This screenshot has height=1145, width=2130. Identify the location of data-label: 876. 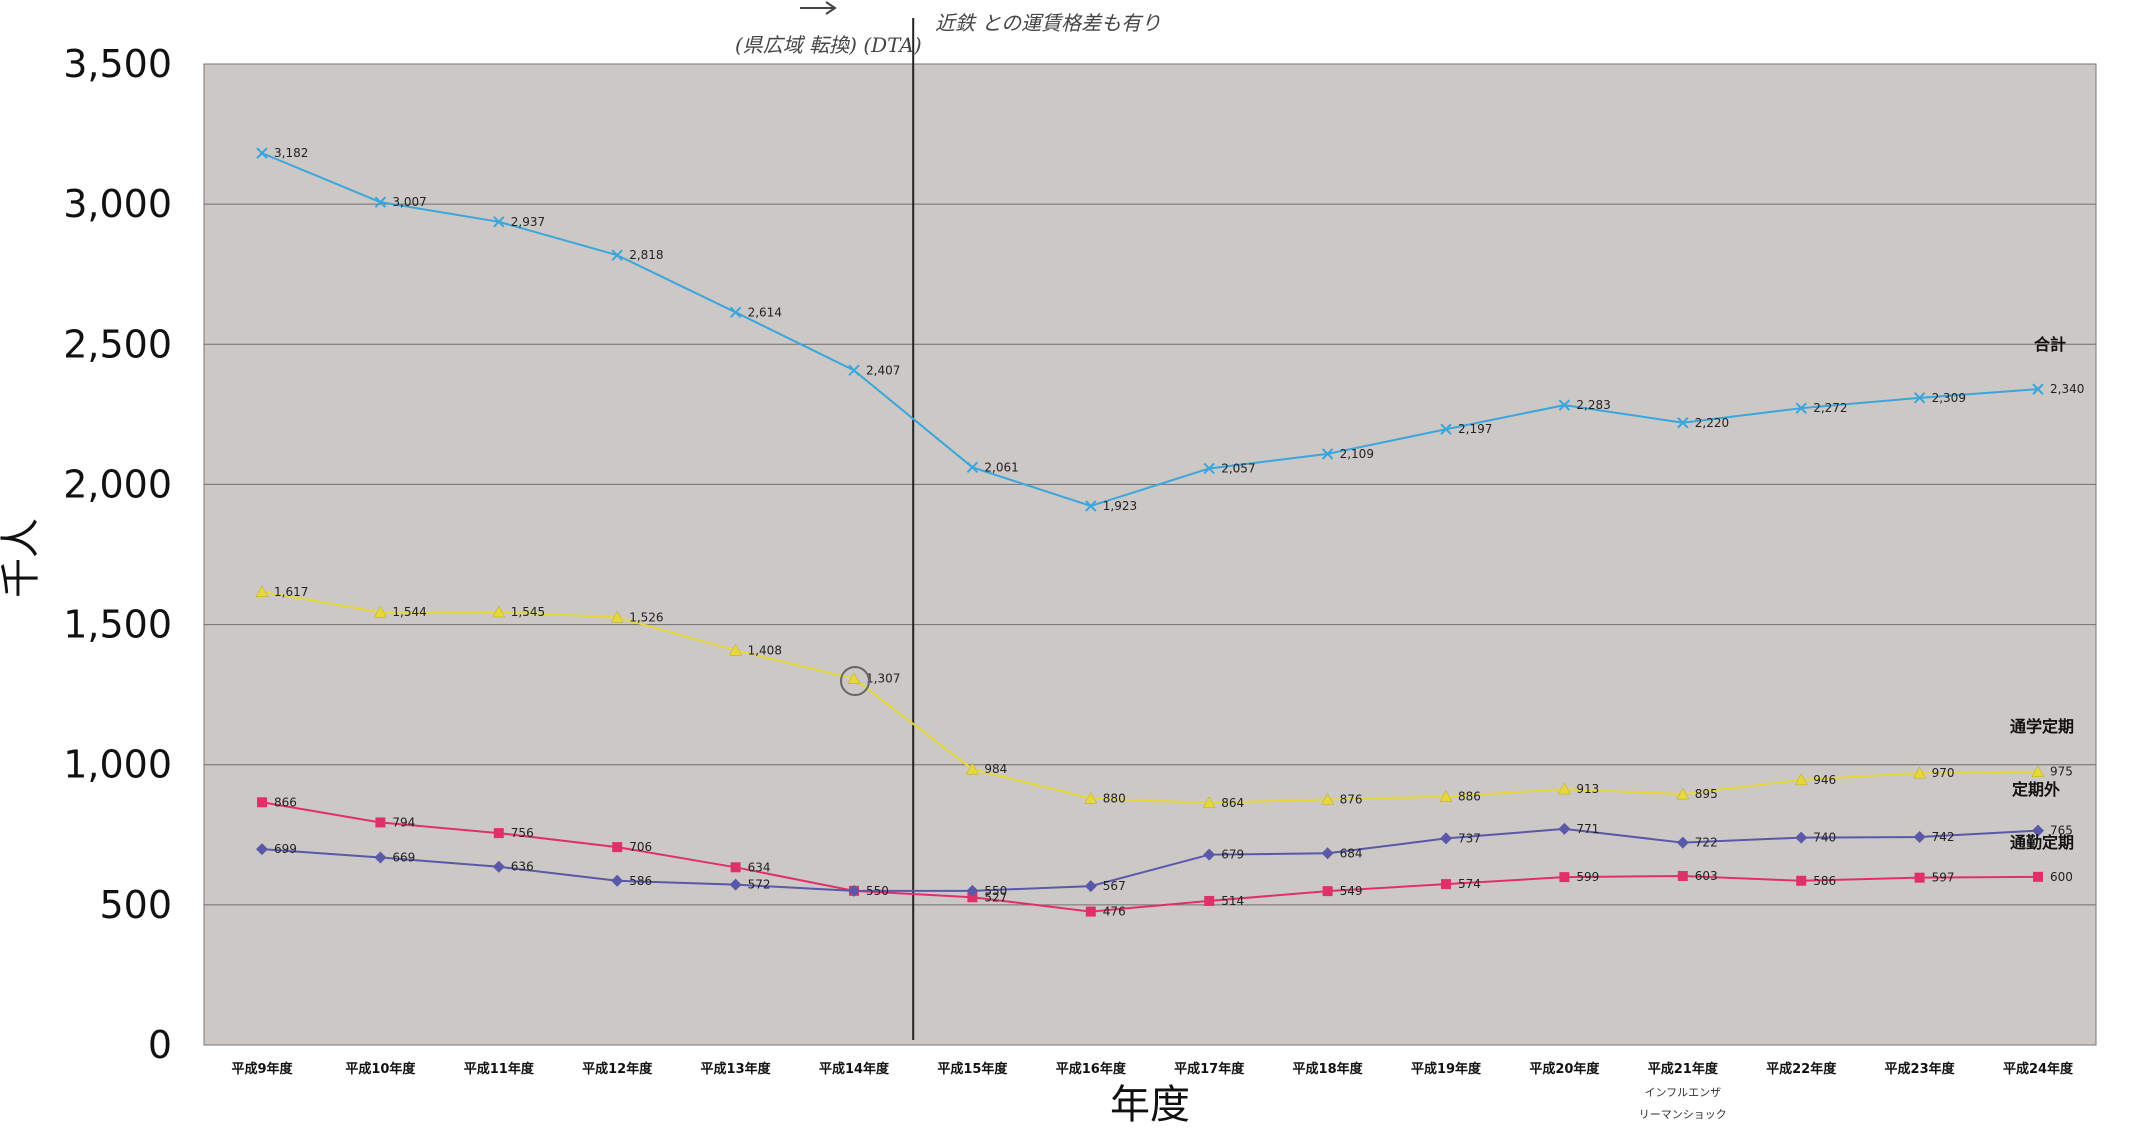
(1351, 799).